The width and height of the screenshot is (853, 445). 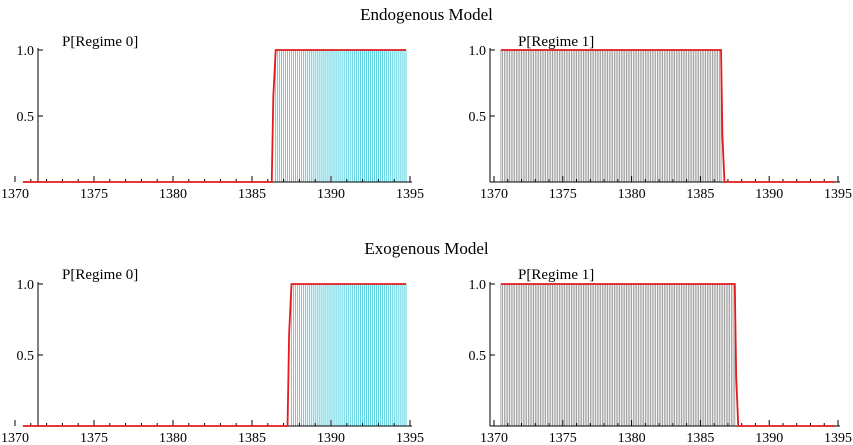 What do you see at coordinates (426, 14) in the screenshot?
I see `endogenous-model-title: Endogenous Model` at bounding box center [426, 14].